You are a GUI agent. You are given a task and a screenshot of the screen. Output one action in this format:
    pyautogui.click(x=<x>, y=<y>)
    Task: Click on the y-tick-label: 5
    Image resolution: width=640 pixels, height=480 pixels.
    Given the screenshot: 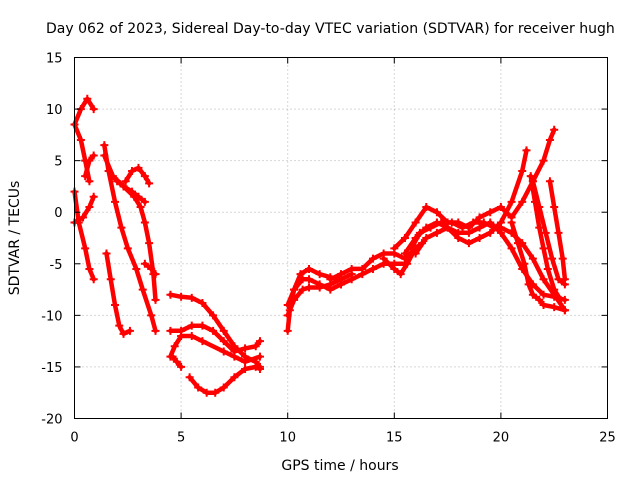 What is the action you would take?
    pyautogui.click(x=58, y=162)
    